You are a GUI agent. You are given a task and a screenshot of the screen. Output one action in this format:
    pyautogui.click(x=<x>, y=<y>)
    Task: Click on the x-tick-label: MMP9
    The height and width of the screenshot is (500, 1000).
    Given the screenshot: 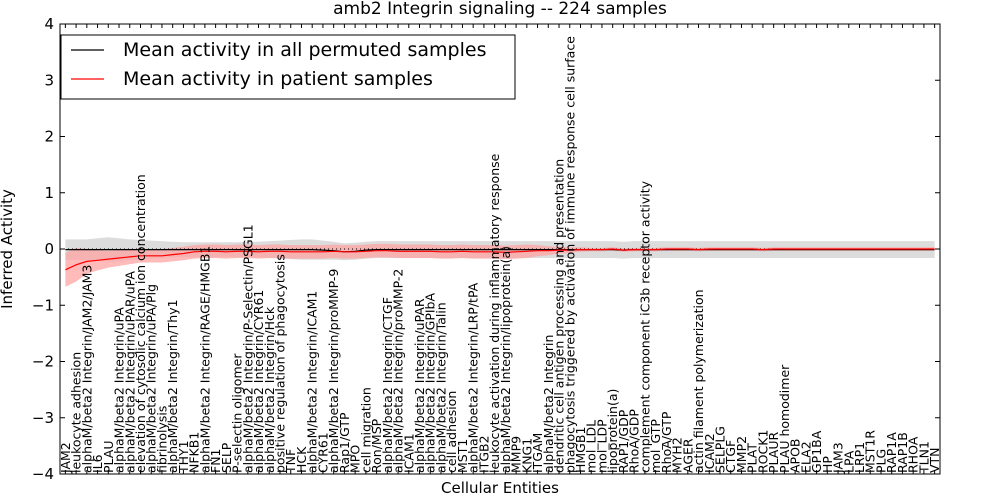 What is the action you would take?
    pyautogui.click(x=516, y=454)
    